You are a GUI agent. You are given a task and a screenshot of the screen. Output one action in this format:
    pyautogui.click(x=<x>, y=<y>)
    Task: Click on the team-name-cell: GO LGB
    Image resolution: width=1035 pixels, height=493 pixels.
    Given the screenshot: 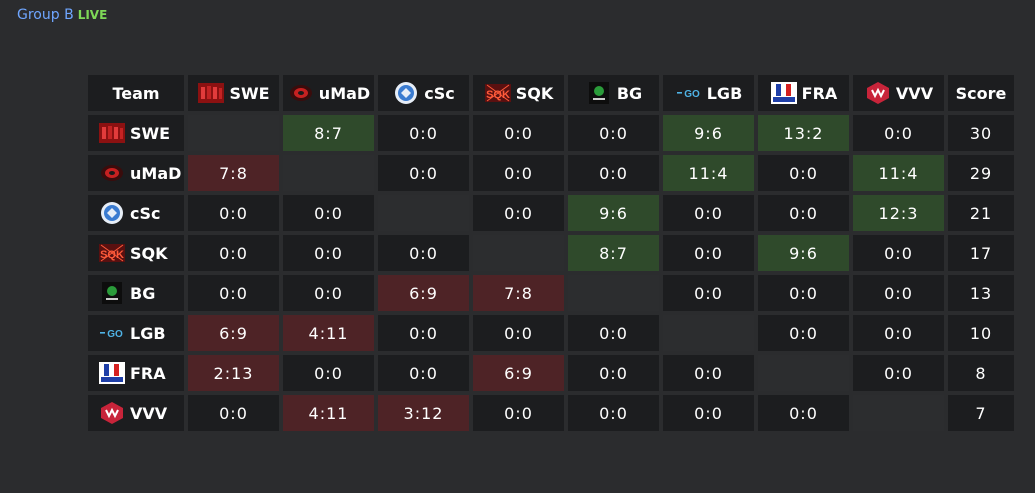 What is the action you would take?
    pyautogui.click(x=136, y=333)
    